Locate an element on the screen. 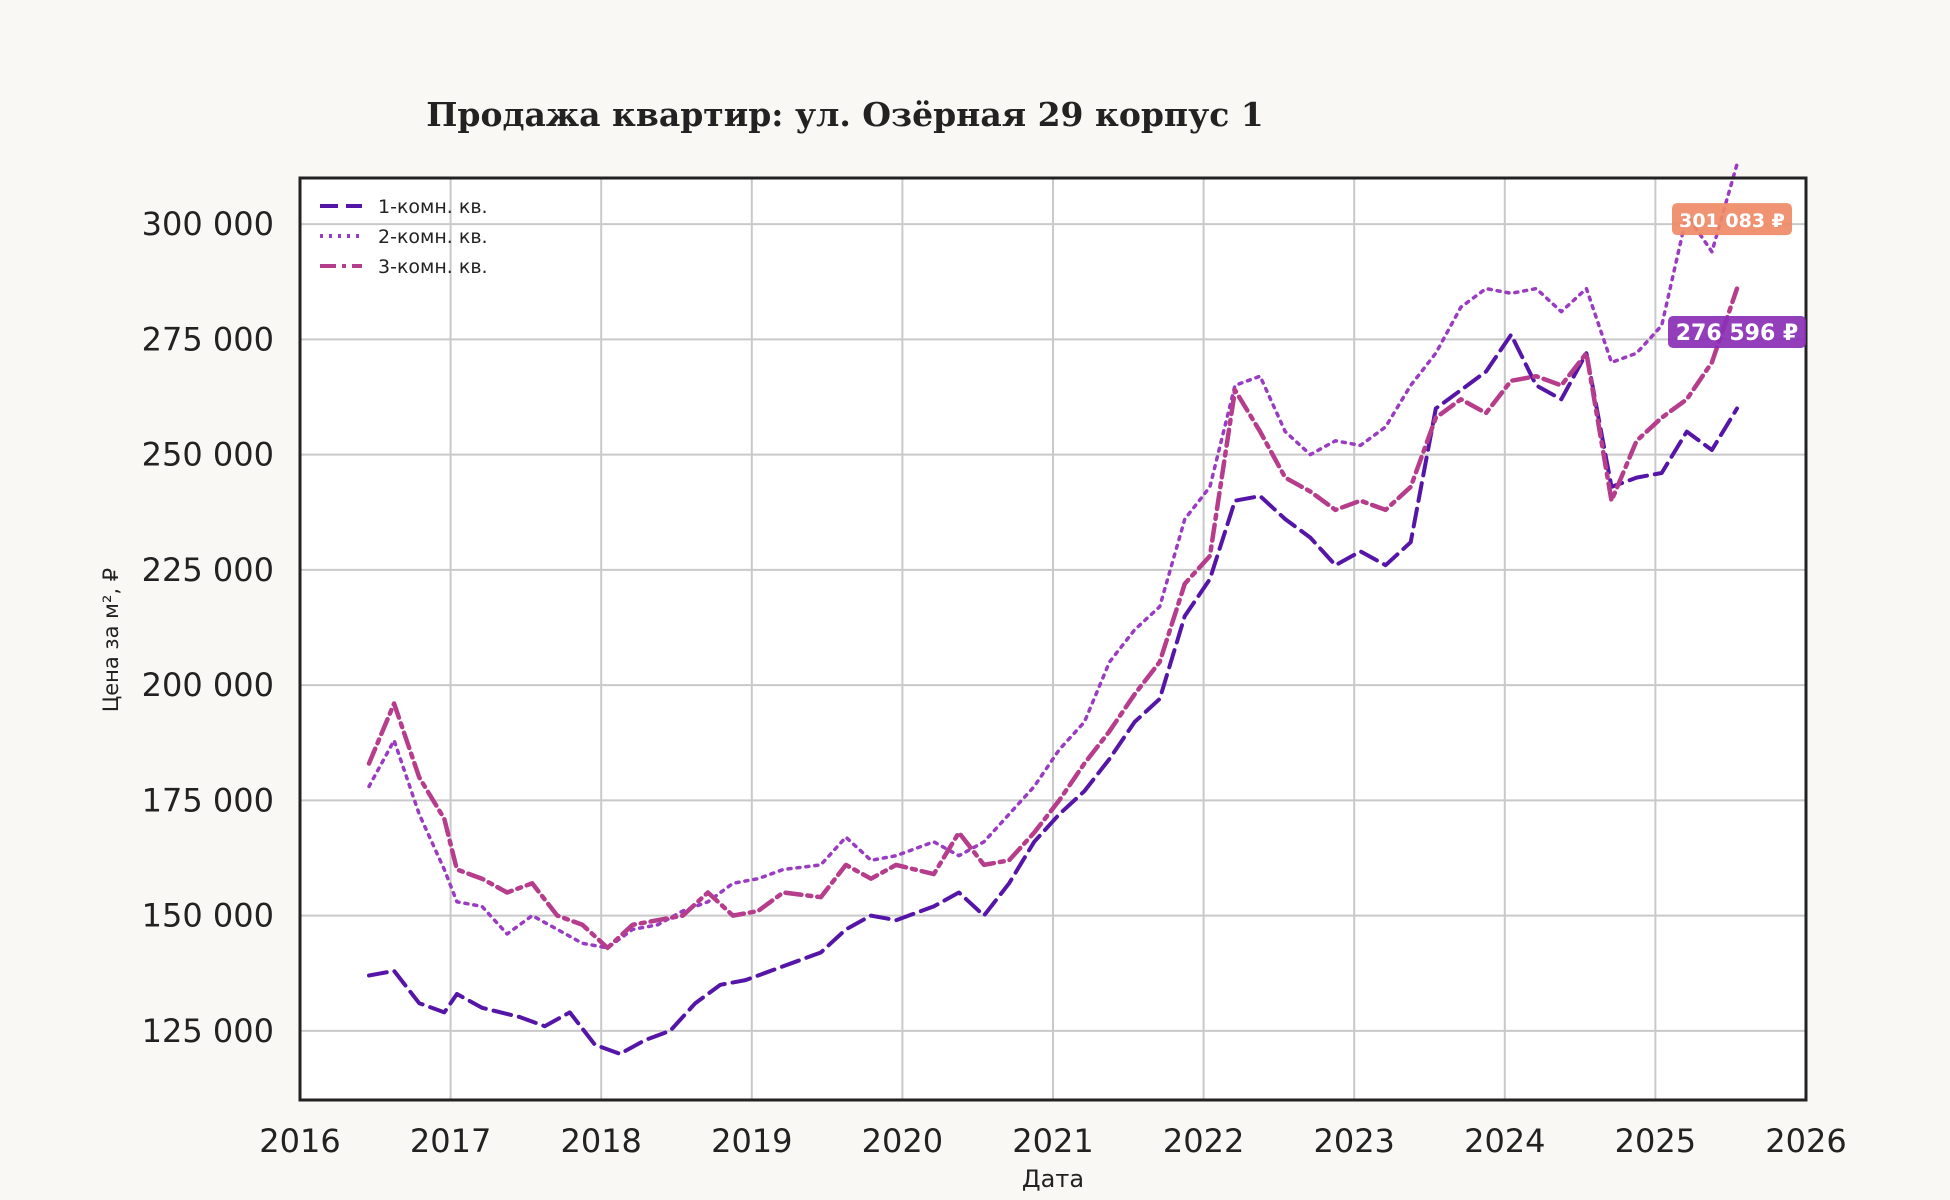  y-tick-label: 250 000 is located at coordinates (208, 455).